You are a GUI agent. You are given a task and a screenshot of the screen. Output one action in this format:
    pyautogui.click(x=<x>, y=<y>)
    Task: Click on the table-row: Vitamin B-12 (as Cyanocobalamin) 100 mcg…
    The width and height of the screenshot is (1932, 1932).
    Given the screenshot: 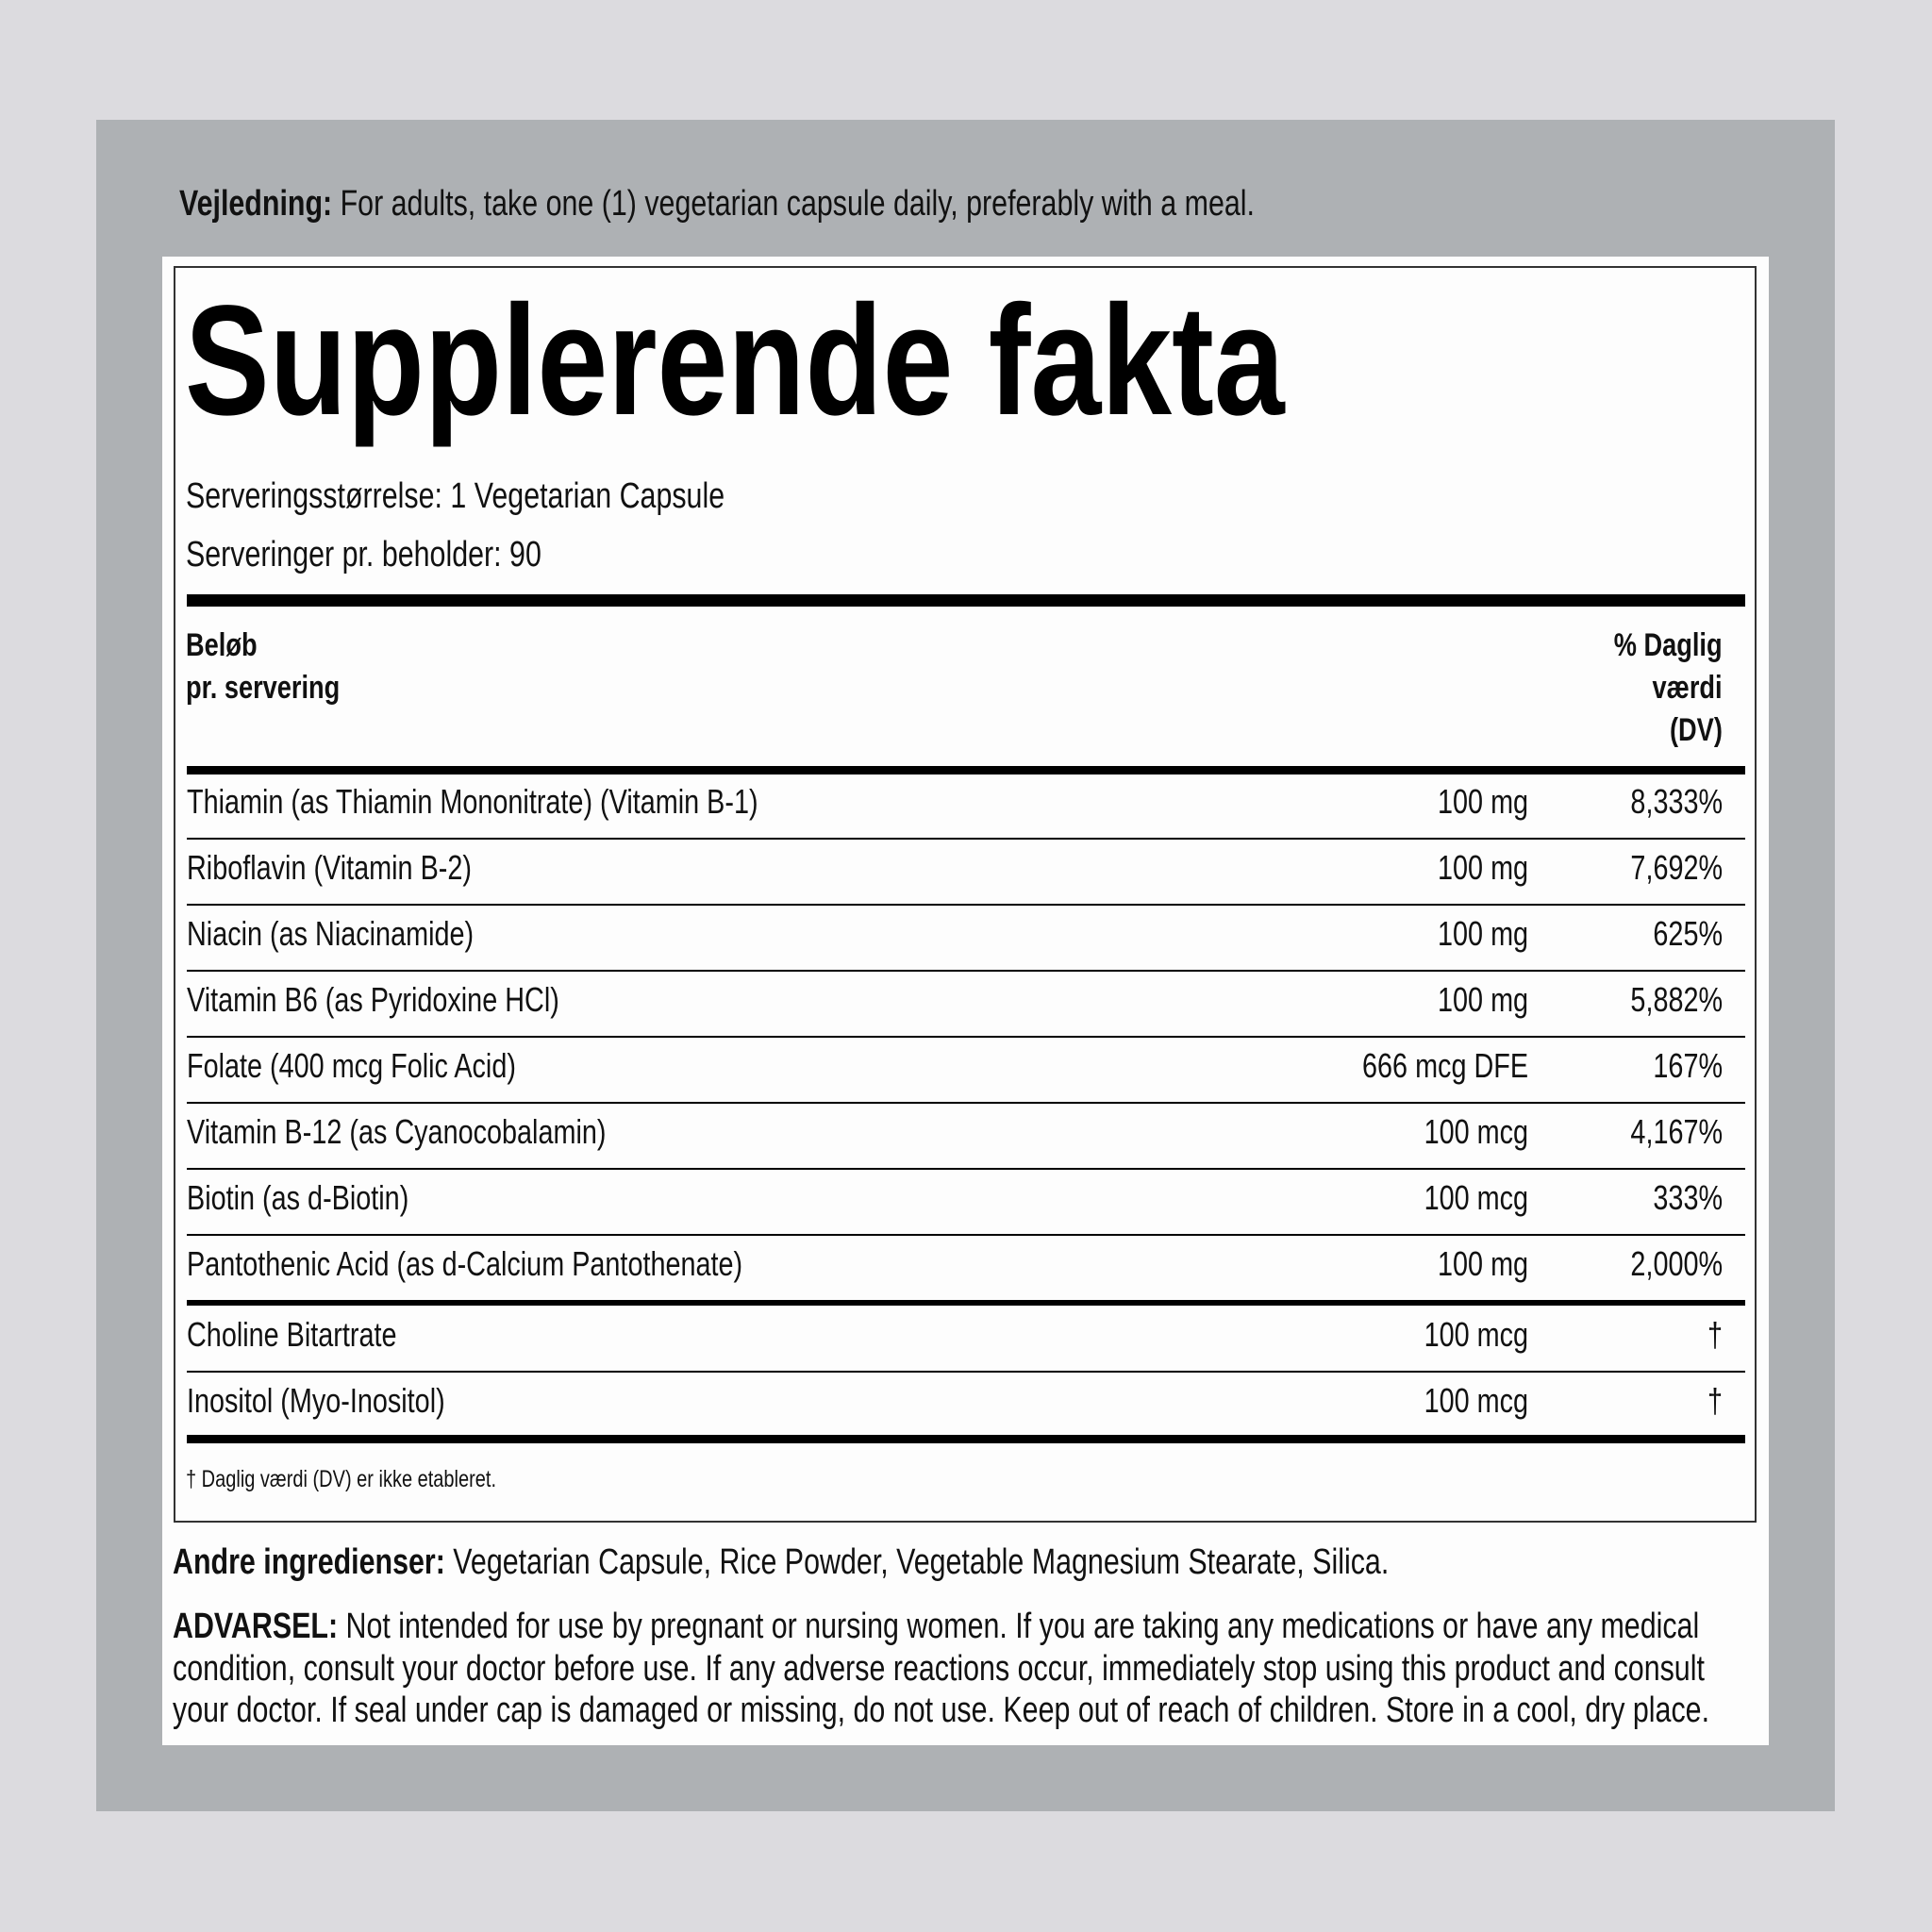 What is the action you would take?
    pyautogui.click(x=966, y=1132)
    